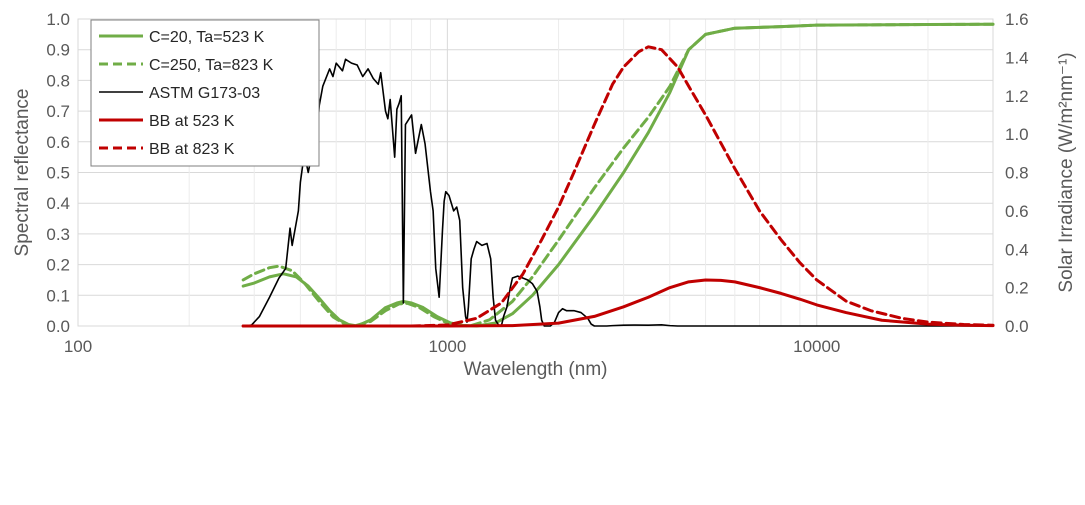 This screenshot has width=1085, height=505. I want to click on y2-axis-ticks: 0.0 0.2 0.4 0.6 0.8 1.0 1.2 1.4 1.6, so click(1017, 173).